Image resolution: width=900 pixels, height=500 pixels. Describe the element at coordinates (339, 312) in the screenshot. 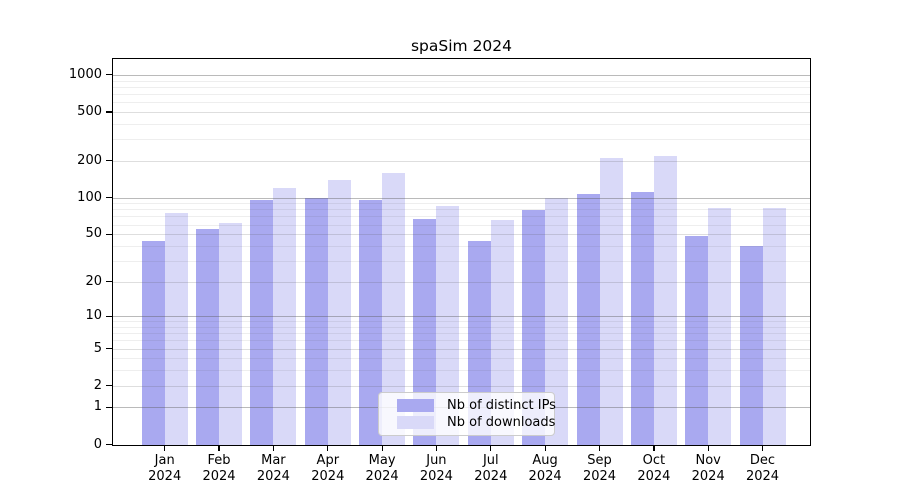

I see `bar-downloads-apr` at that location.